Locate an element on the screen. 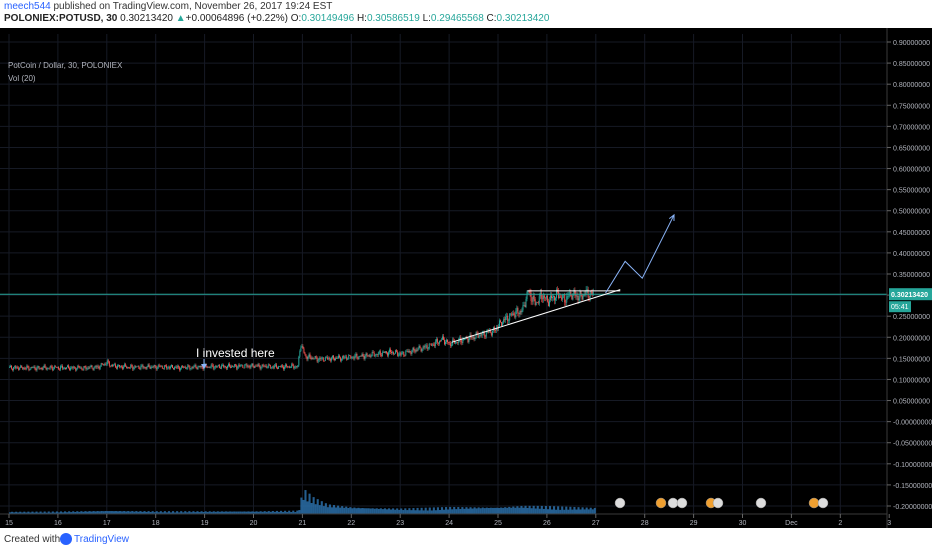 The width and height of the screenshot is (932, 550). author-link: meech544 is located at coordinates (27, 6).